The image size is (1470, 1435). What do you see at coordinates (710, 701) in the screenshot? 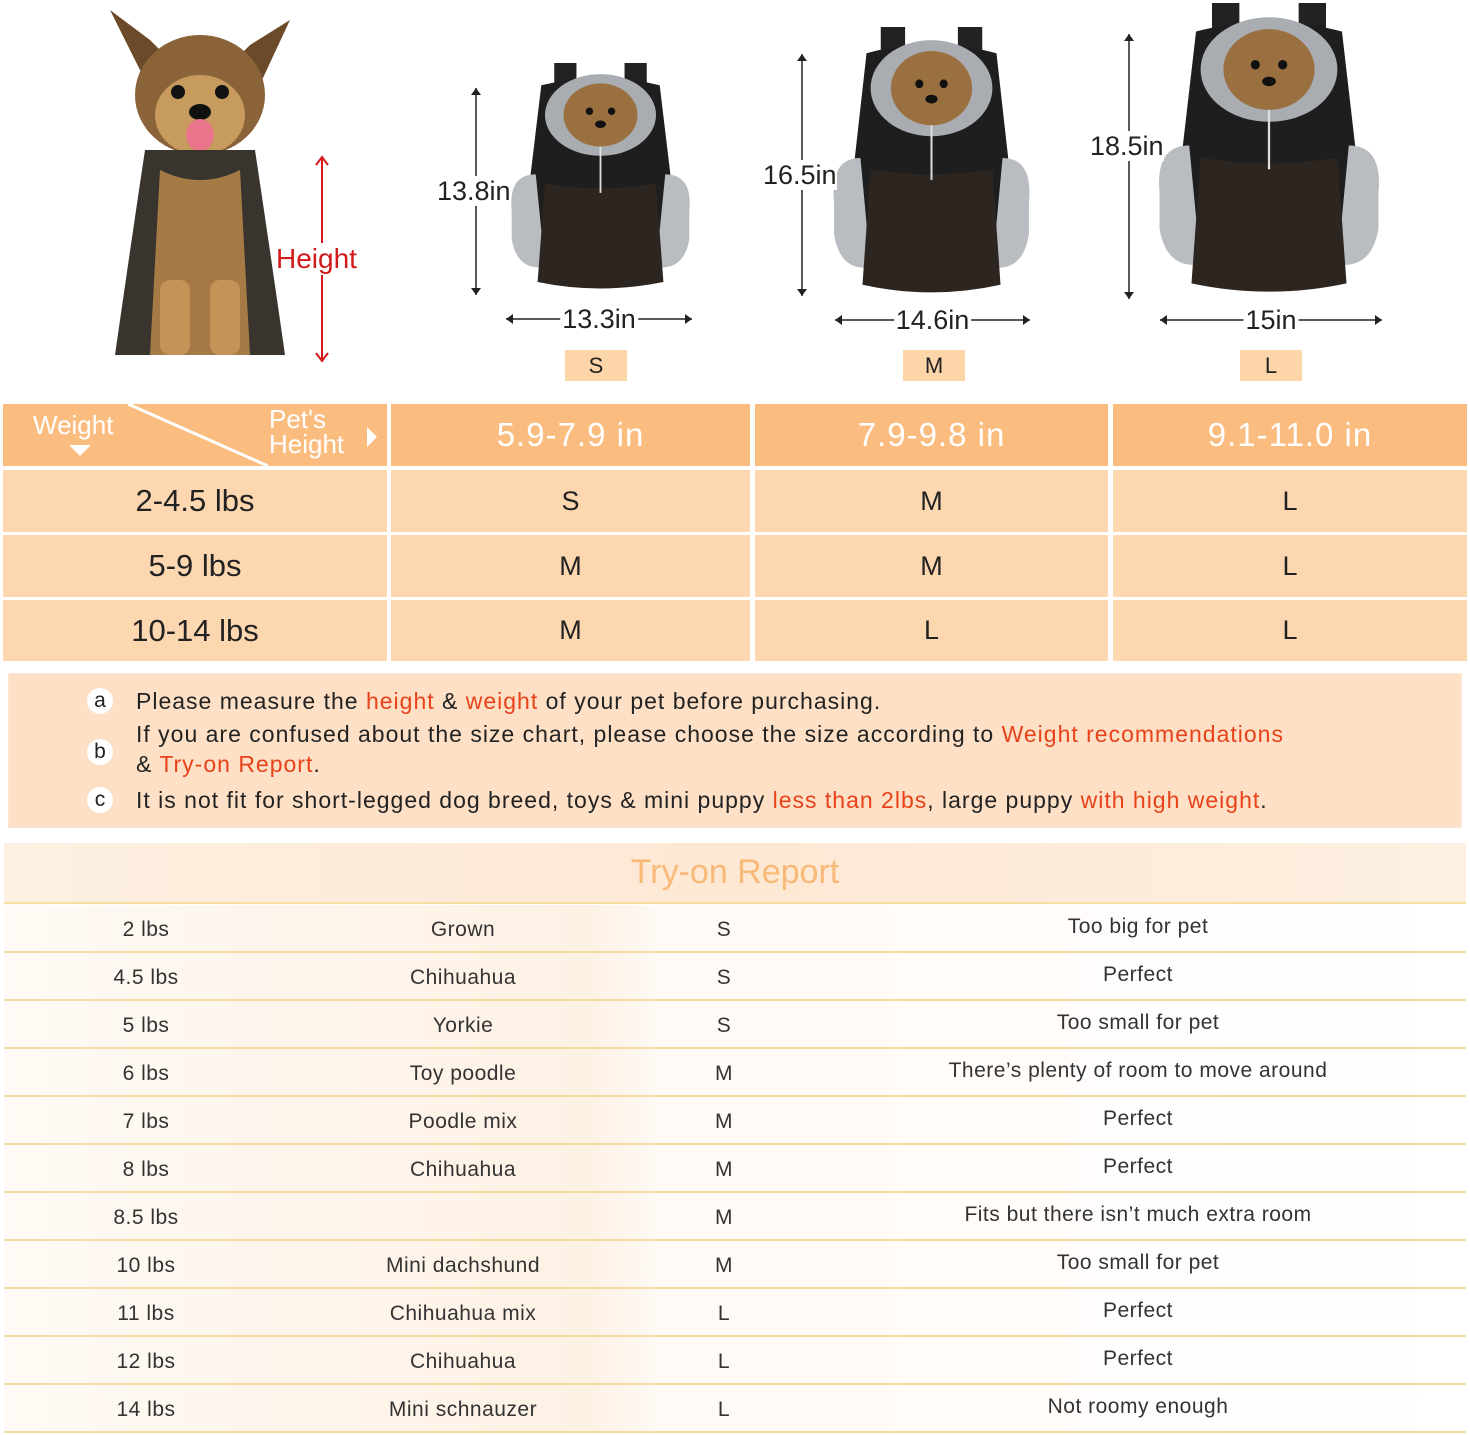
I see `note-text-part: of your pet before purchasing.` at bounding box center [710, 701].